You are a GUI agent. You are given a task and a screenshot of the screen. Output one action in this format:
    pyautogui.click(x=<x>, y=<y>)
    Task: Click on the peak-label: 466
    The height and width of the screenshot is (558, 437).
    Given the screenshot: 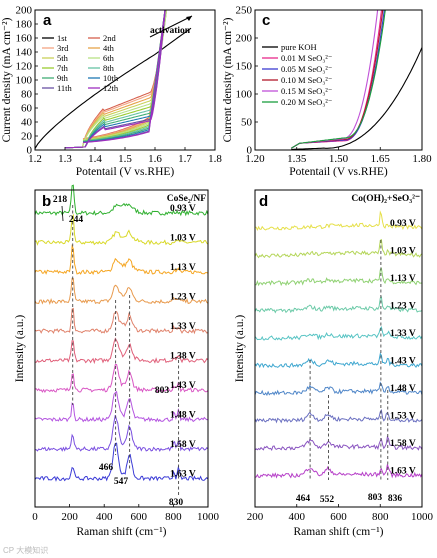 What is the action you would take?
    pyautogui.click(x=106, y=468)
    